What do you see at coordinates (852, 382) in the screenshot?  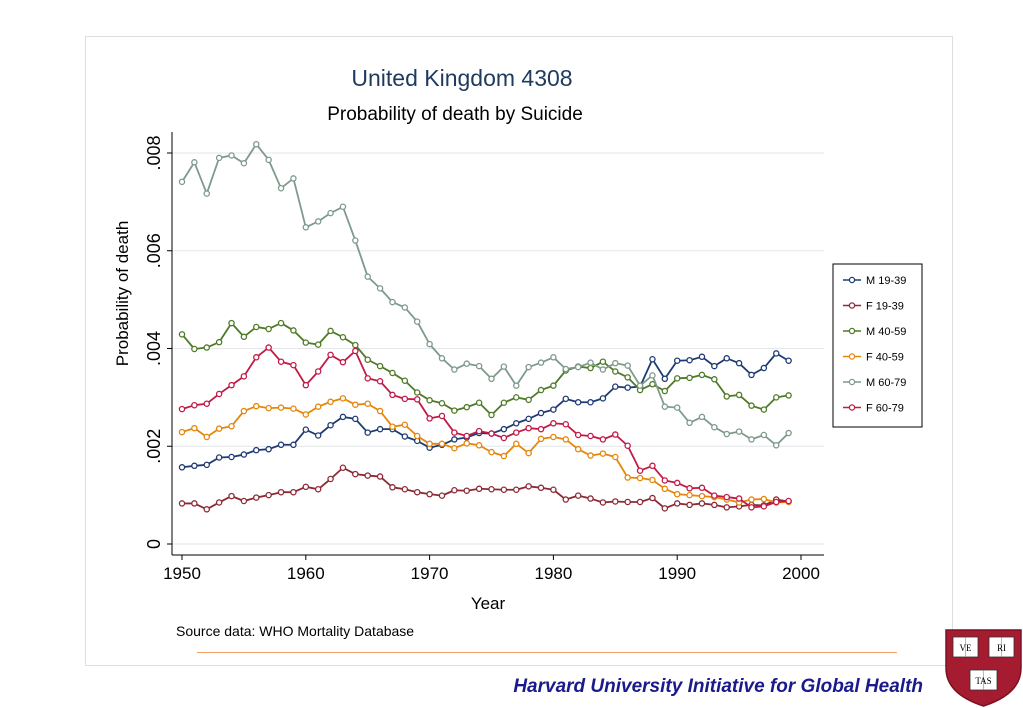 I see `legend-swatch-marker` at bounding box center [852, 382].